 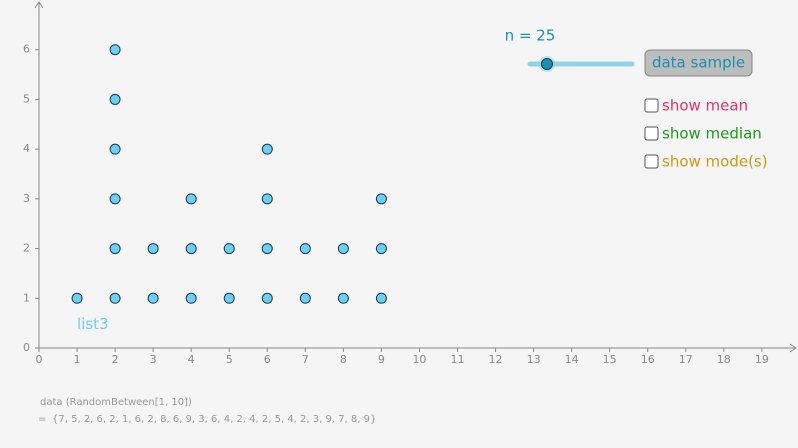 What do you see at coordinates (77, 359) in the screenshot?
I see `x-tick-label: 1` at bounding box center [77, 359].